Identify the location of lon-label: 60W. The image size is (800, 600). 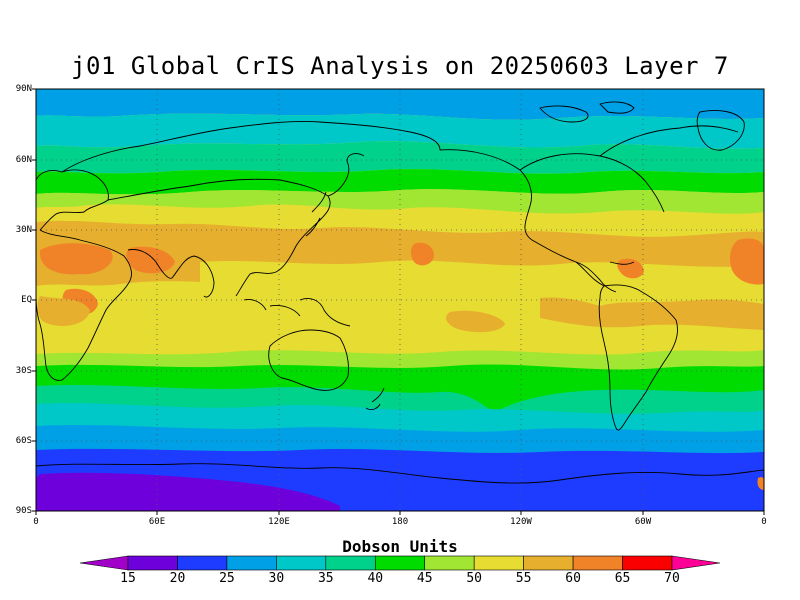
(643, 522).